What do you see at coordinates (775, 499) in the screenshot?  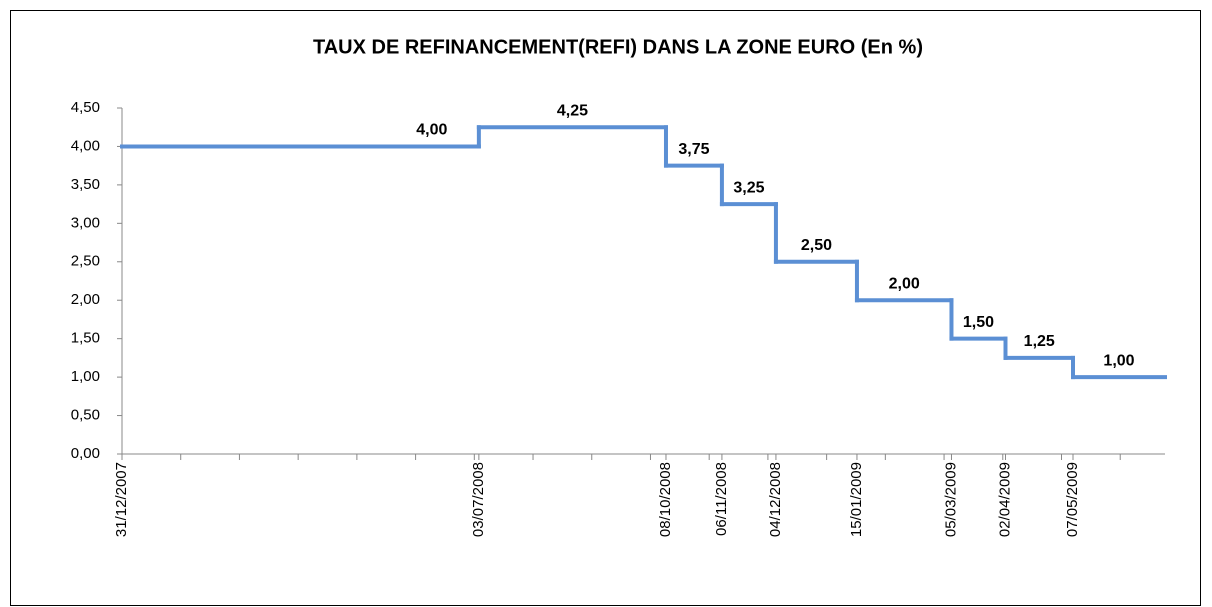 I see `x-tick-label: 04/12/2008` at bounding box center [775, 499].